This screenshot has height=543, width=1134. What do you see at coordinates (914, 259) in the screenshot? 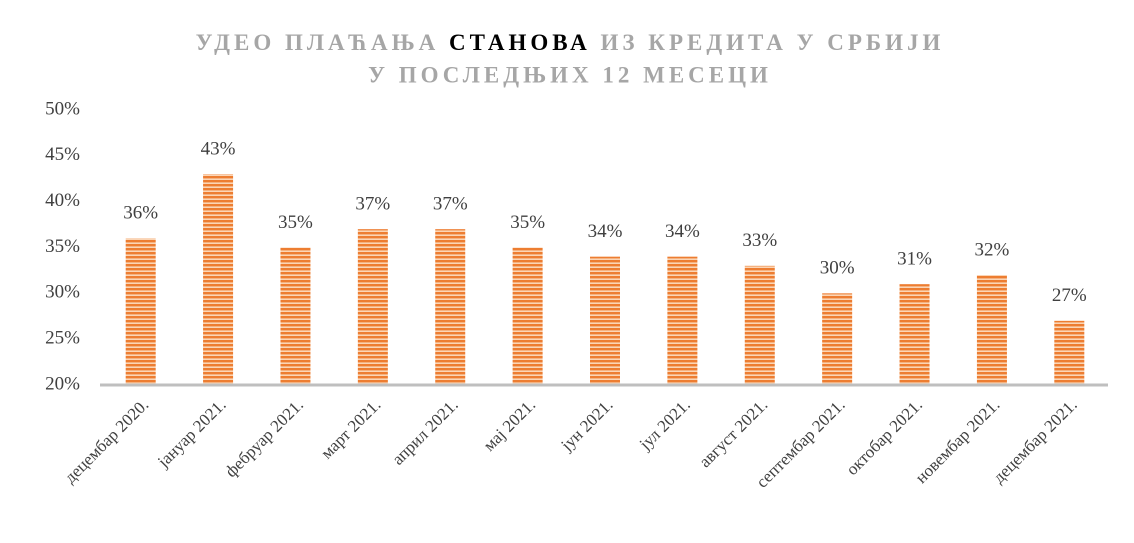
I see `data-label: 31%` at bounding box center [914, 259].